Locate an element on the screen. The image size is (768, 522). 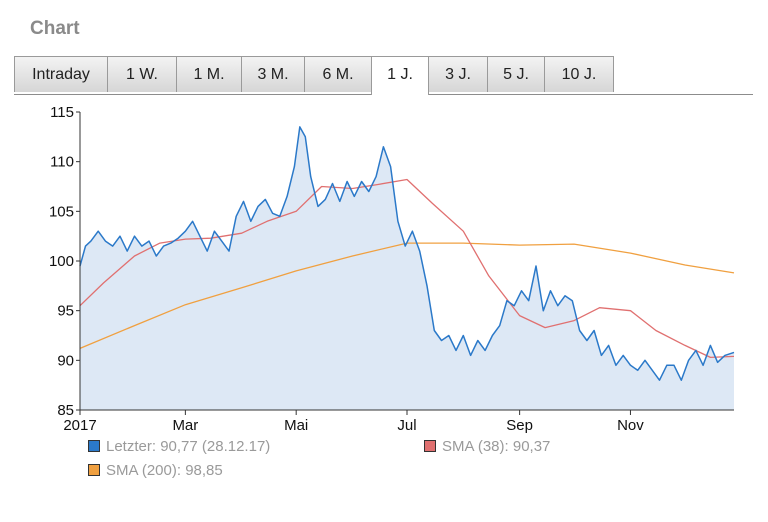
chart-heading: Chart is located at coordinates (55, 28).